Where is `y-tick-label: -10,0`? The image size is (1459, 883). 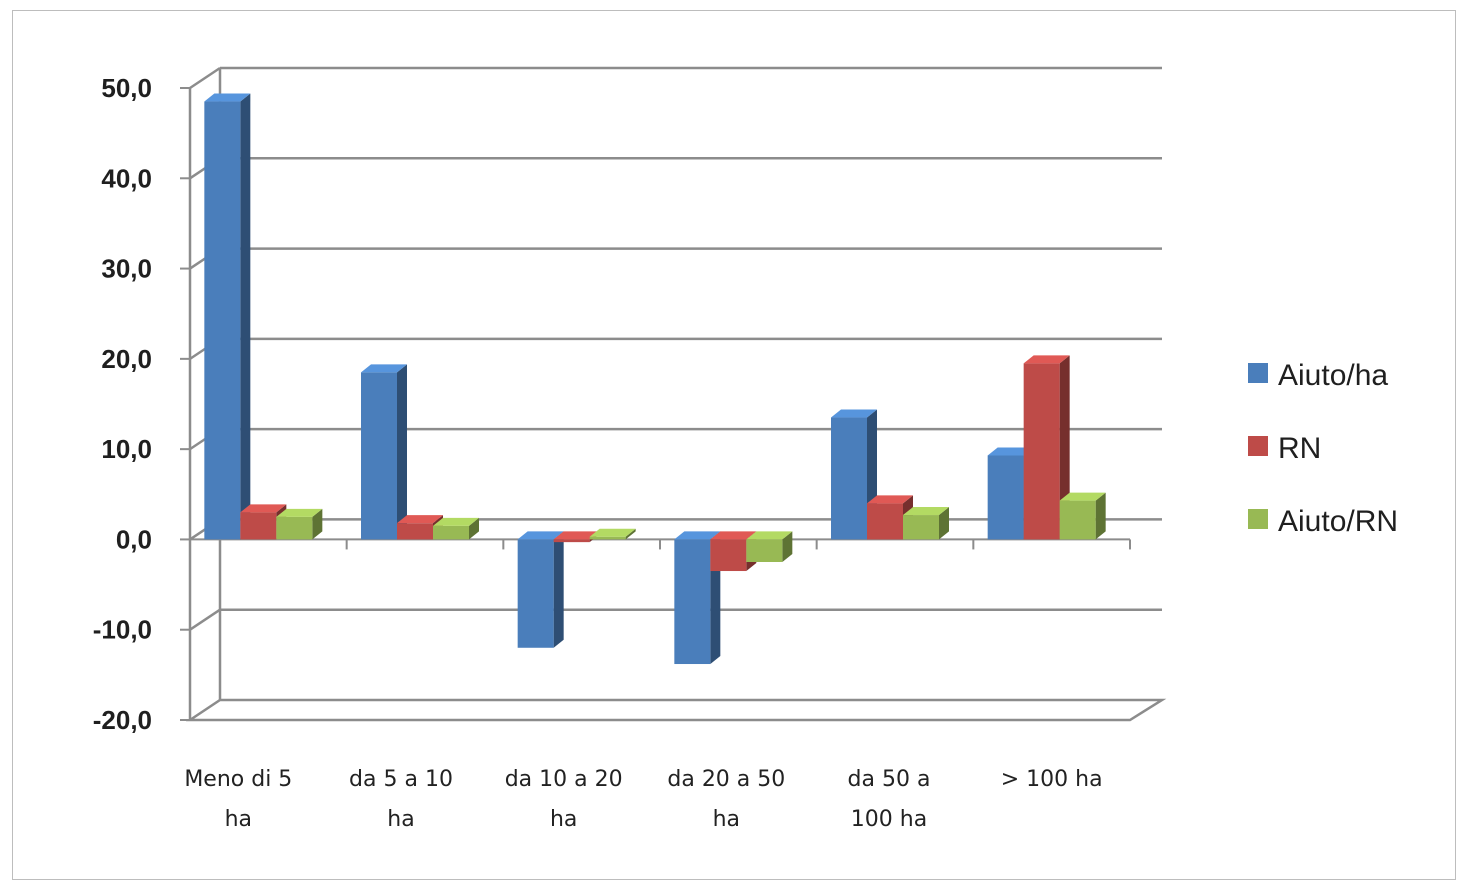
y-tick-label: -10,0 is located at coordinates (122, 630).